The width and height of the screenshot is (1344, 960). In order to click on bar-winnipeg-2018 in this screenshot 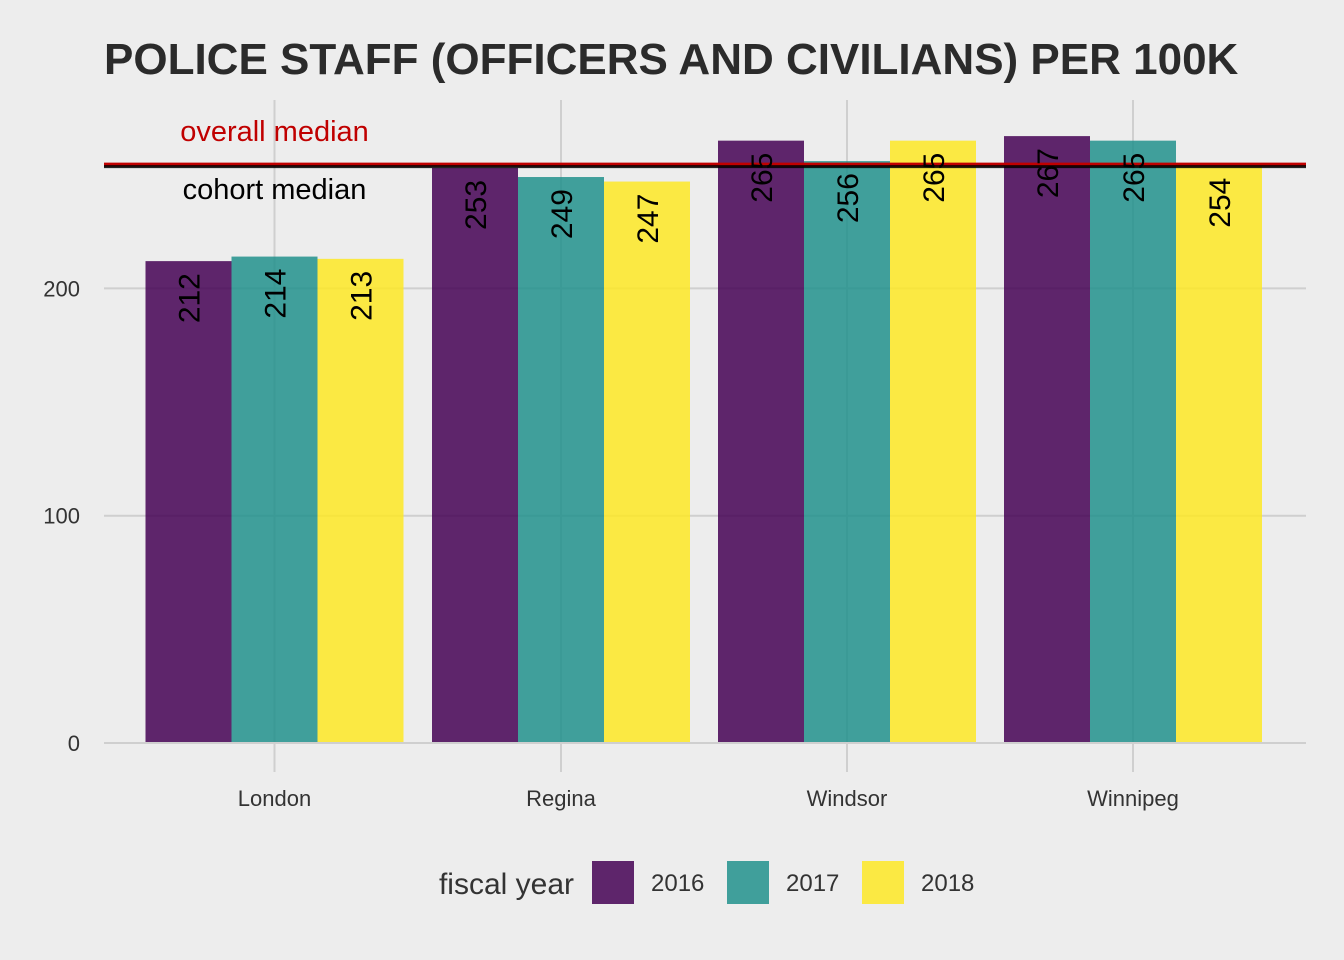, I will do `click(1219, 454)`.